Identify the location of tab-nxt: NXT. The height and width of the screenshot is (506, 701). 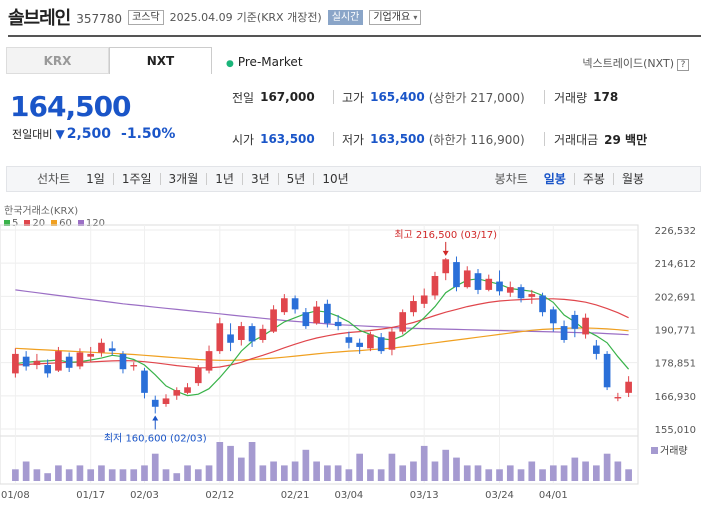
(160, 60).